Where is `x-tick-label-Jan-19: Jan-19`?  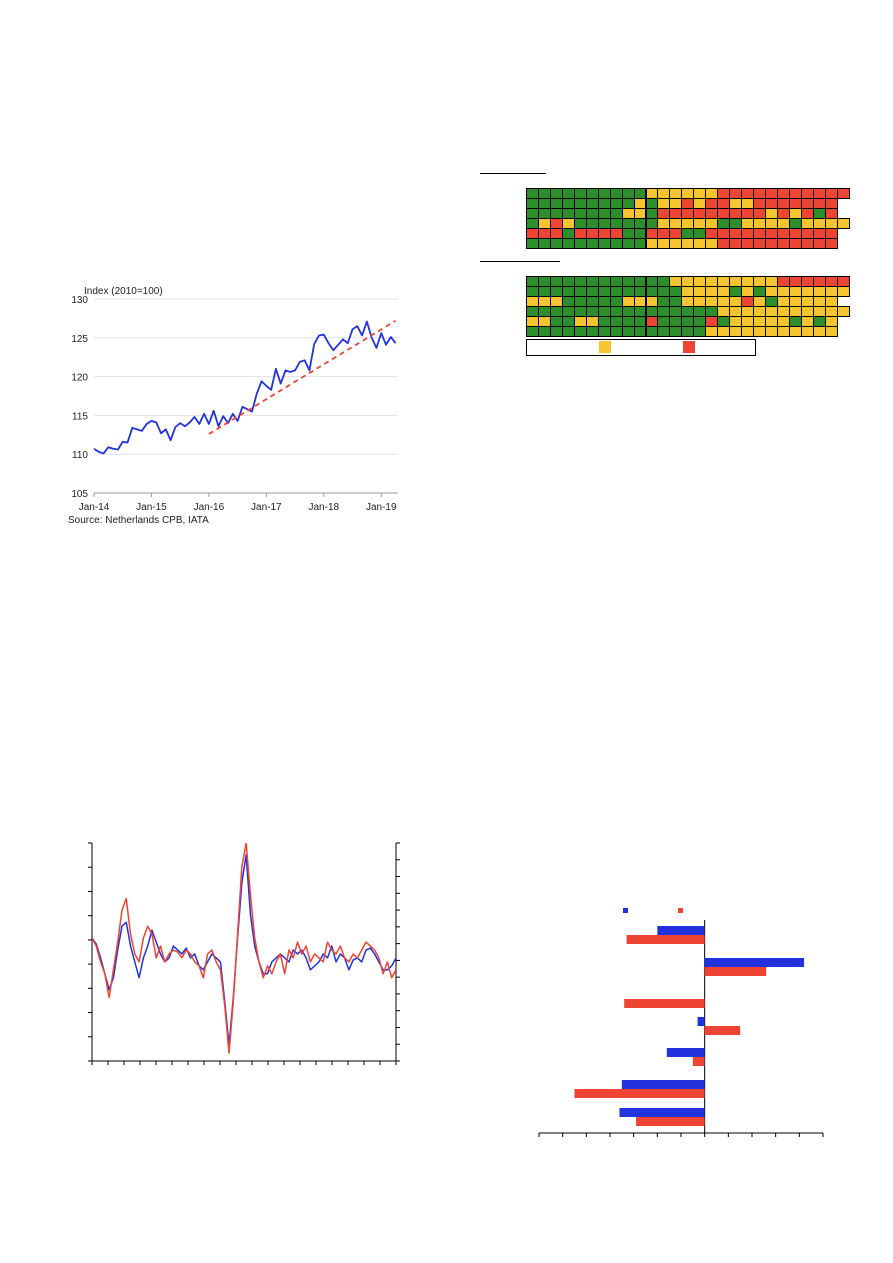
x-tick-label-Jan-19: Jan-19 is located at coordinates (381, 507).